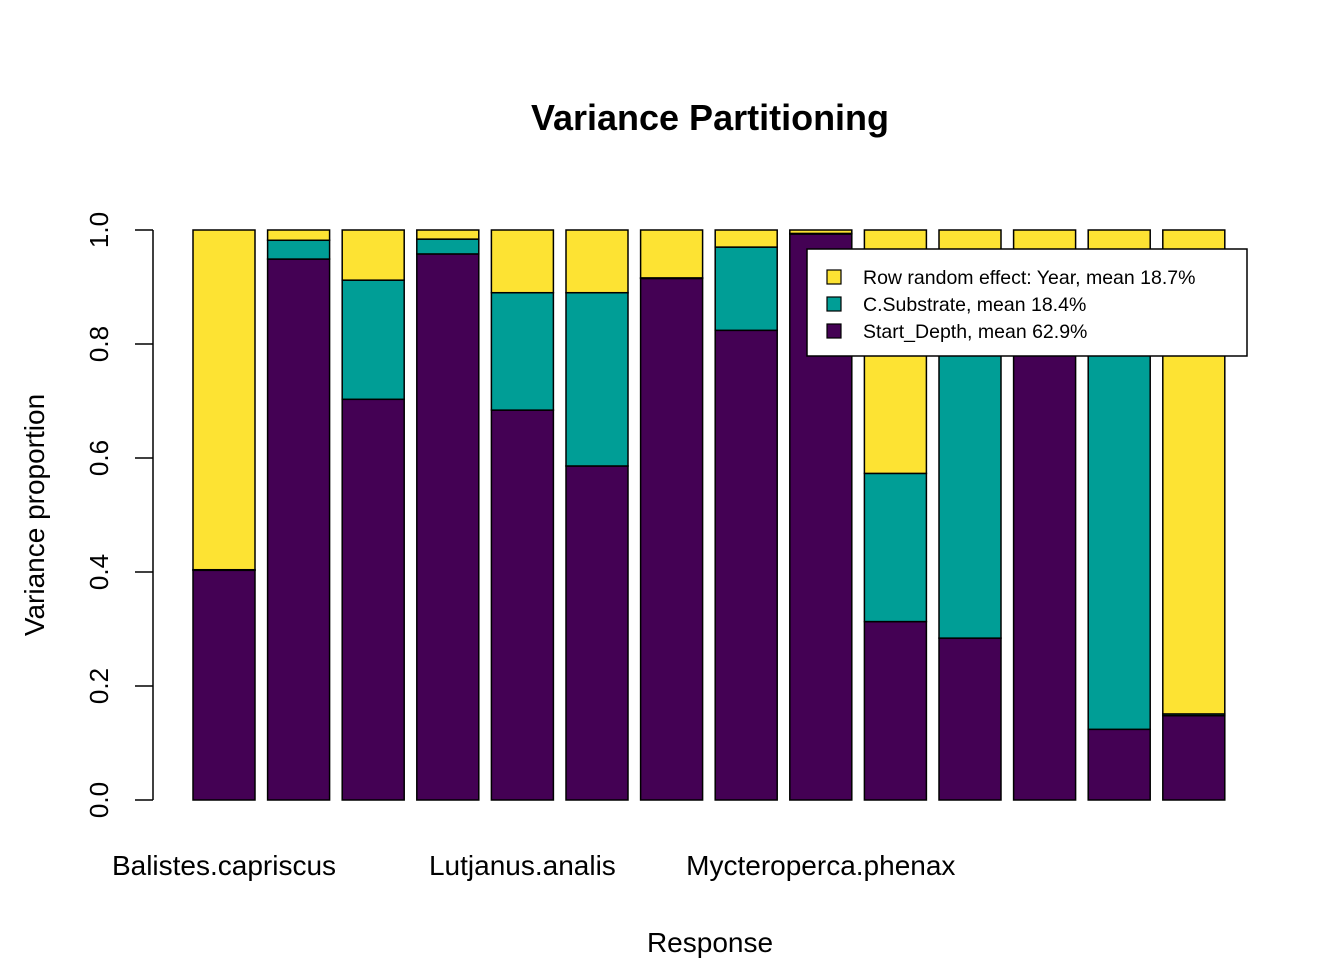  Describe the element at coordinates (99, 230) in the screenshot. I see `y-tick-label-5: 1.0` at that location.